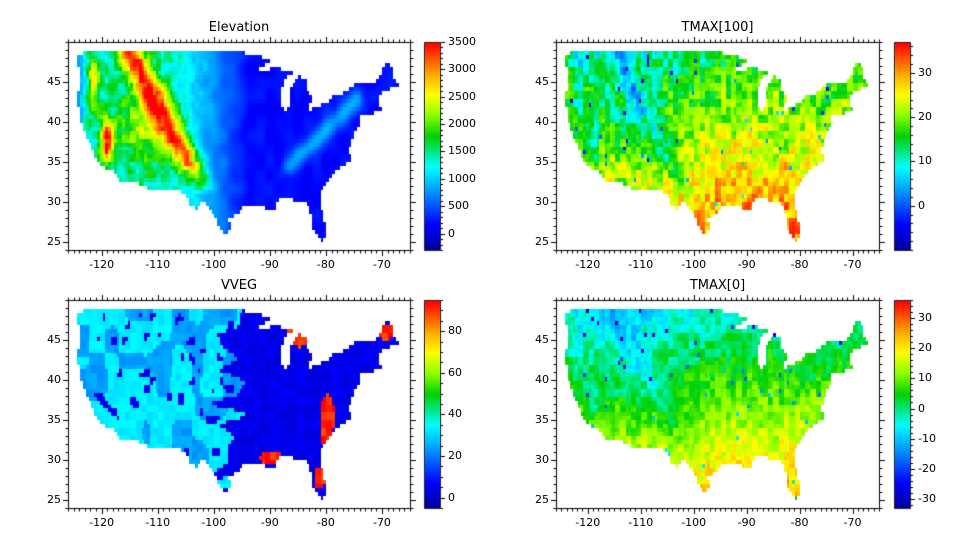 The height and width of the screenshot is (559, 967). I want to click on colorbar-tick-label: 40, so click(455, 414).